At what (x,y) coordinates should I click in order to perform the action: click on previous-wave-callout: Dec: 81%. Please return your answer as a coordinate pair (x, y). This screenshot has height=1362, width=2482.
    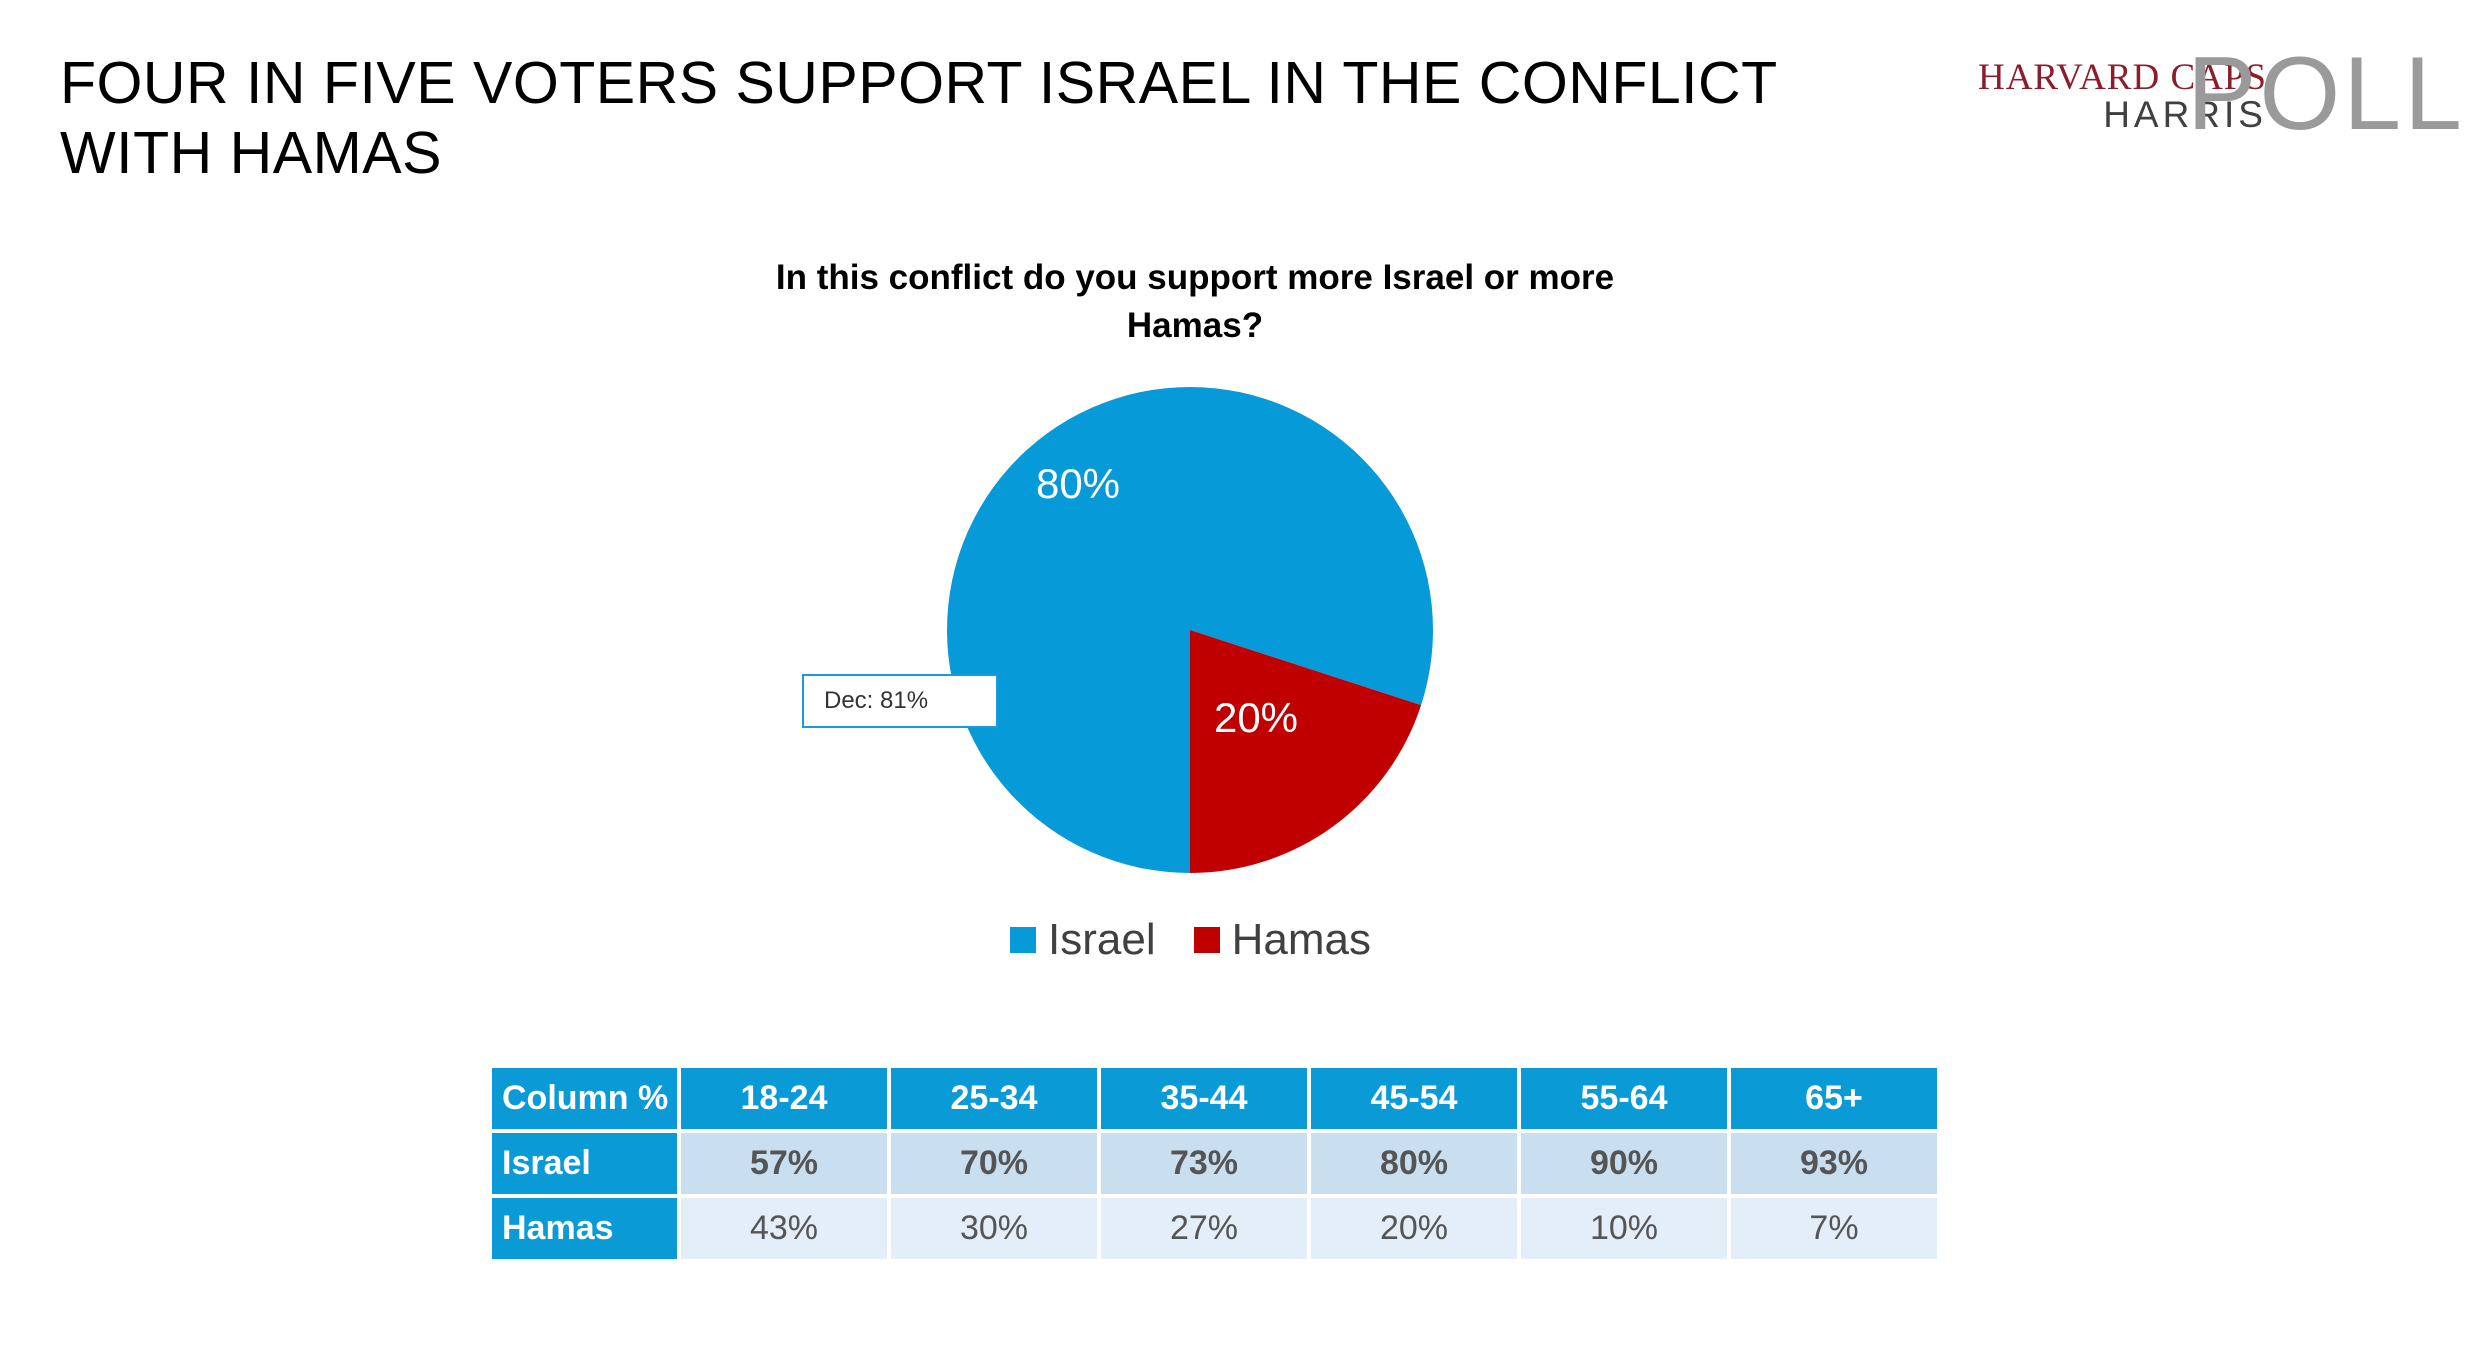
    Looking at the image, I should click on (900, 701).